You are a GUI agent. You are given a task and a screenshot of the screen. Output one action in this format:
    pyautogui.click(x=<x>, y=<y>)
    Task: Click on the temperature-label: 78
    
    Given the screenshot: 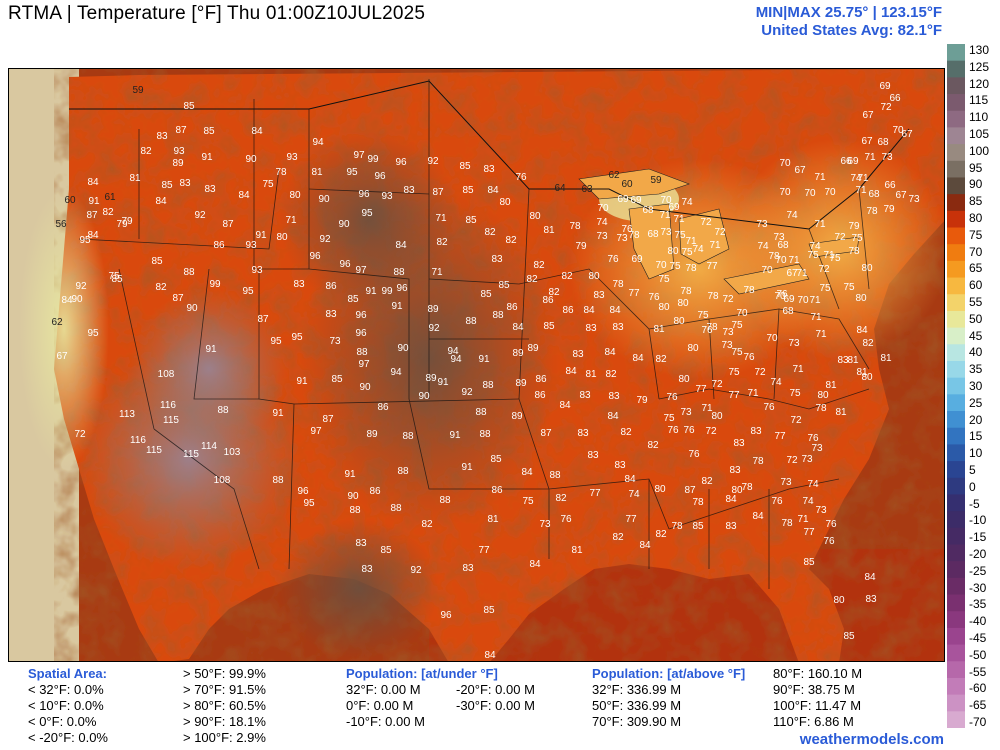 What is the action you would take?
    pyautogui.click(x=774, y=256)
    